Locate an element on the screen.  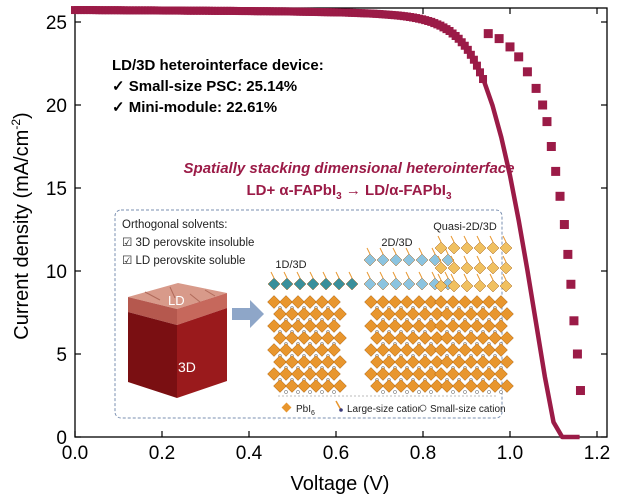
x-tick-label: 0.0 is located at coordinates (75, 453).